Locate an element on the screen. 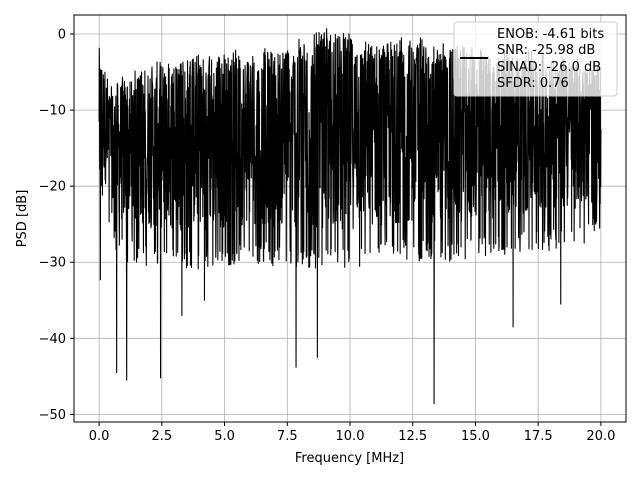  x-tick-label: 2.5 is located at coordinates (161, 436).